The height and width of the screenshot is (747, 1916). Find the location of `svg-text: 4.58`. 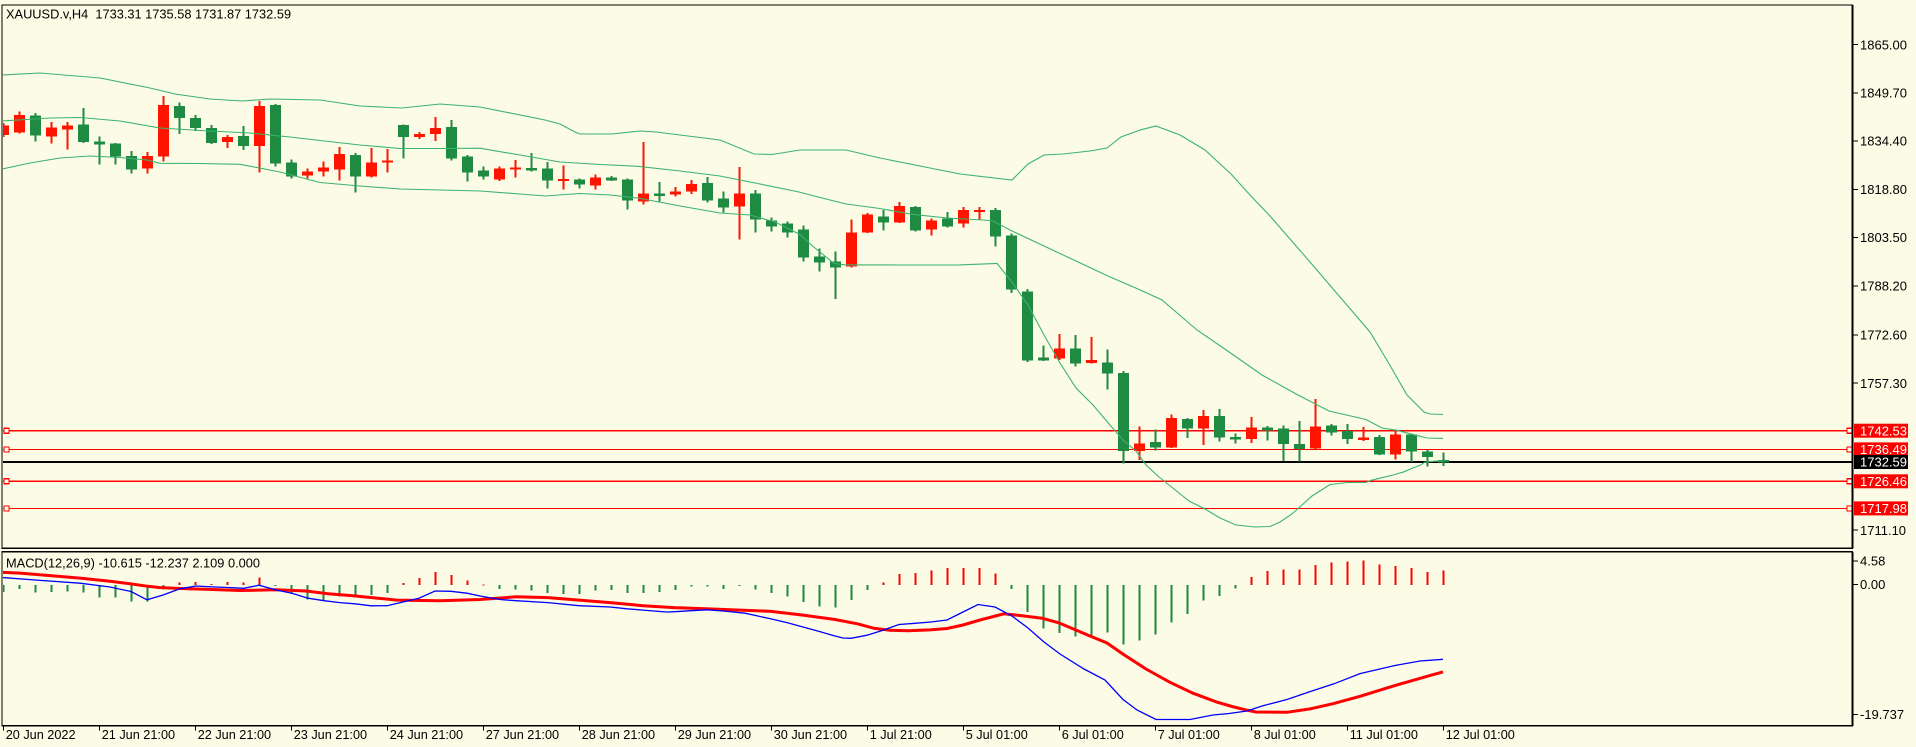

svg-text: 4.58 is located at coordinates (1872, 560).